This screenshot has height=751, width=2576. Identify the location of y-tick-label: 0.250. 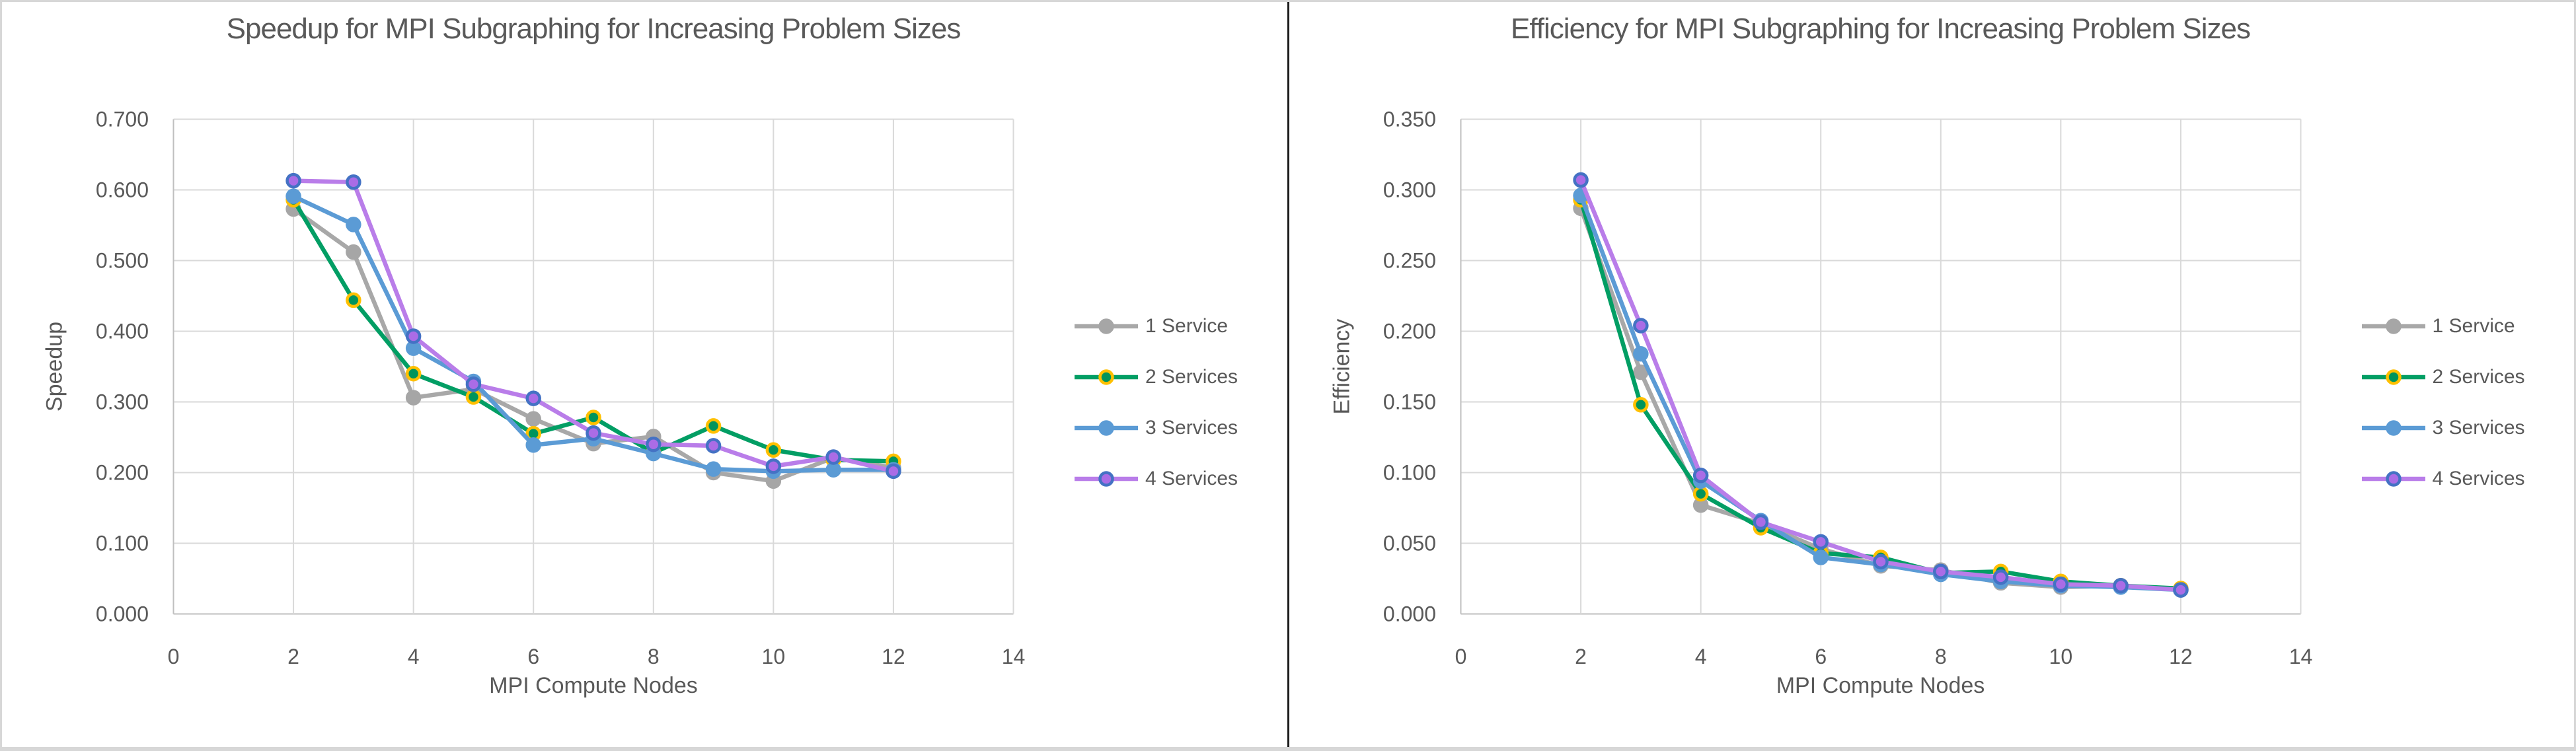
(1409, 261).